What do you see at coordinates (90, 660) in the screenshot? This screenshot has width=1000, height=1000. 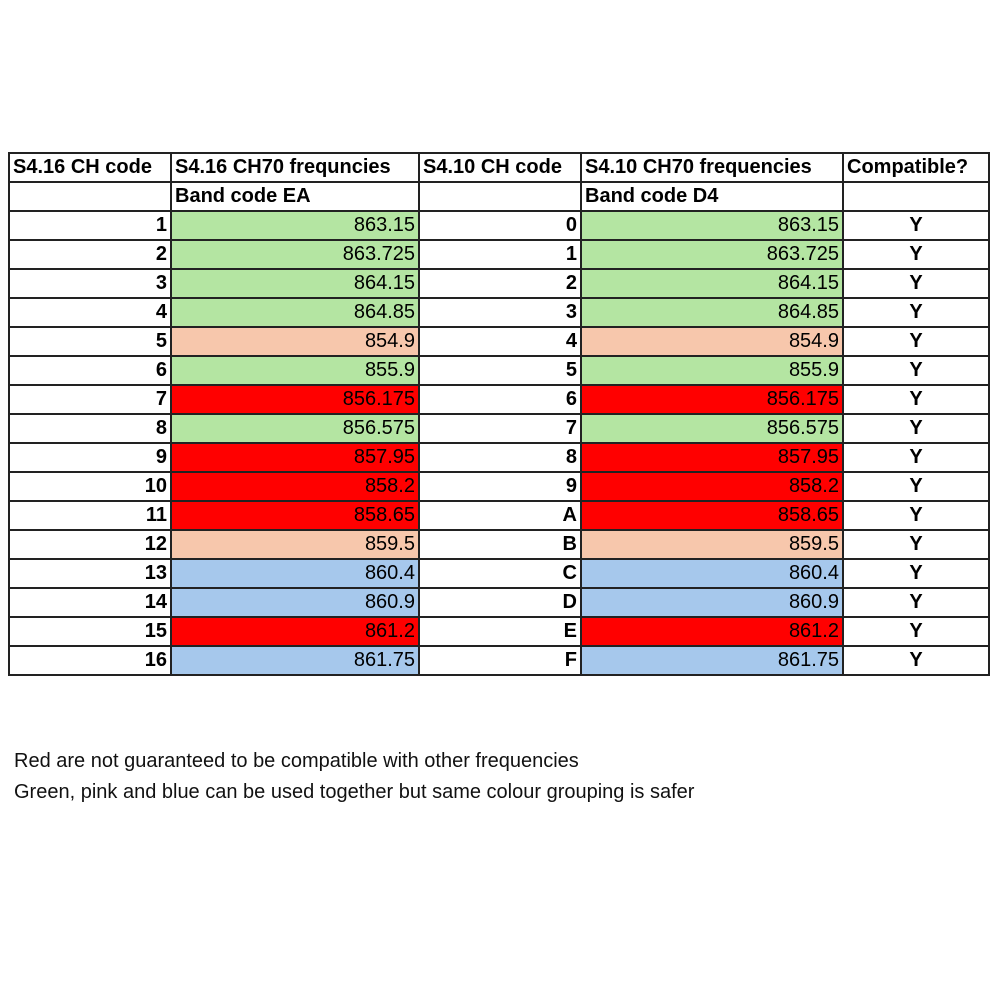 I see `code-cell: 16` at bounding box center [90, 660].